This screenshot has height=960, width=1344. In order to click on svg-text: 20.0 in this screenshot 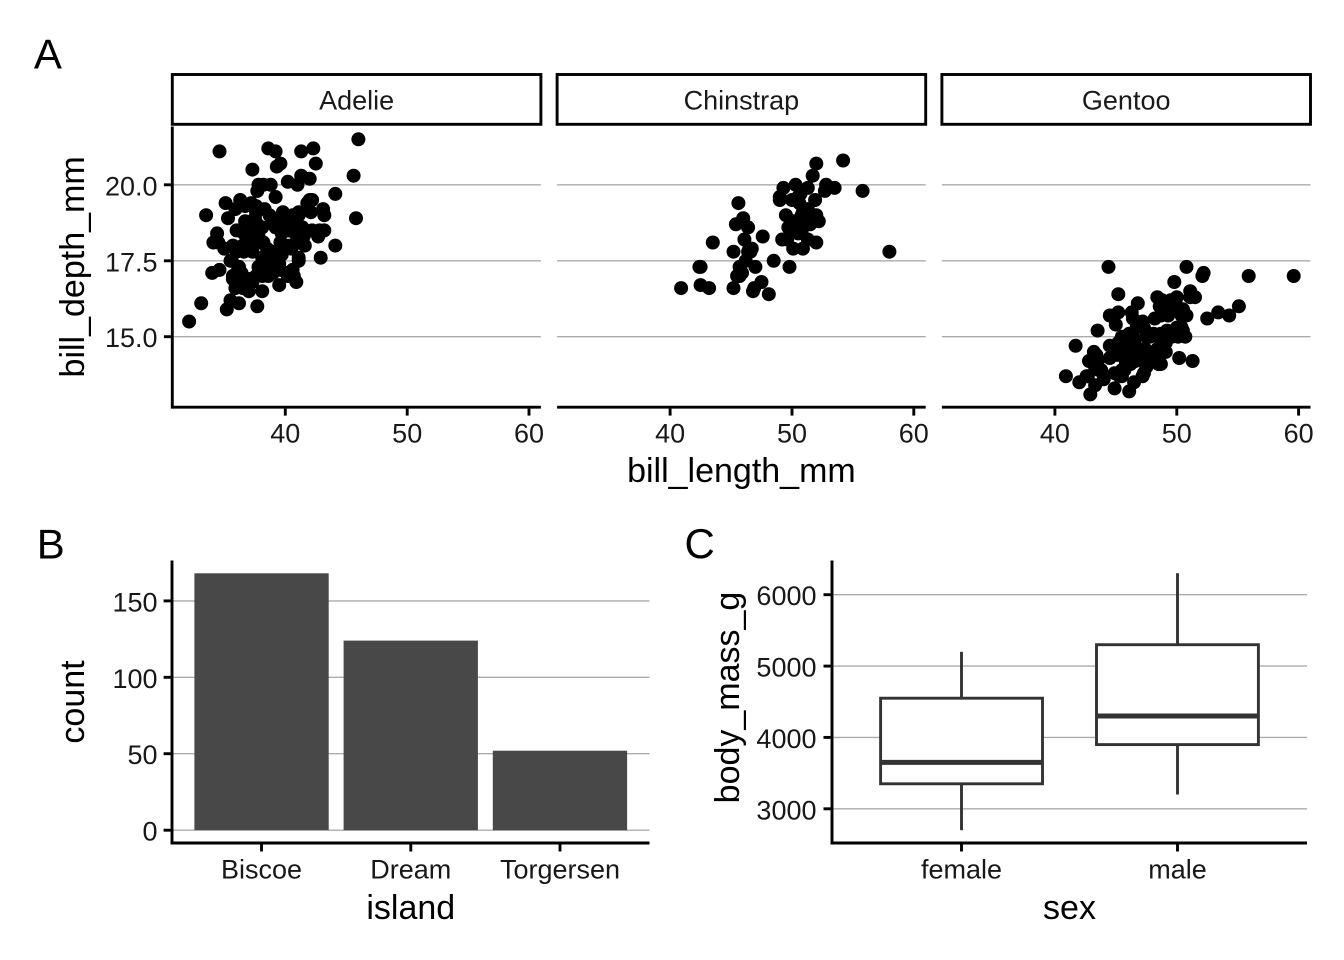, I will do `click(131, 186)`.